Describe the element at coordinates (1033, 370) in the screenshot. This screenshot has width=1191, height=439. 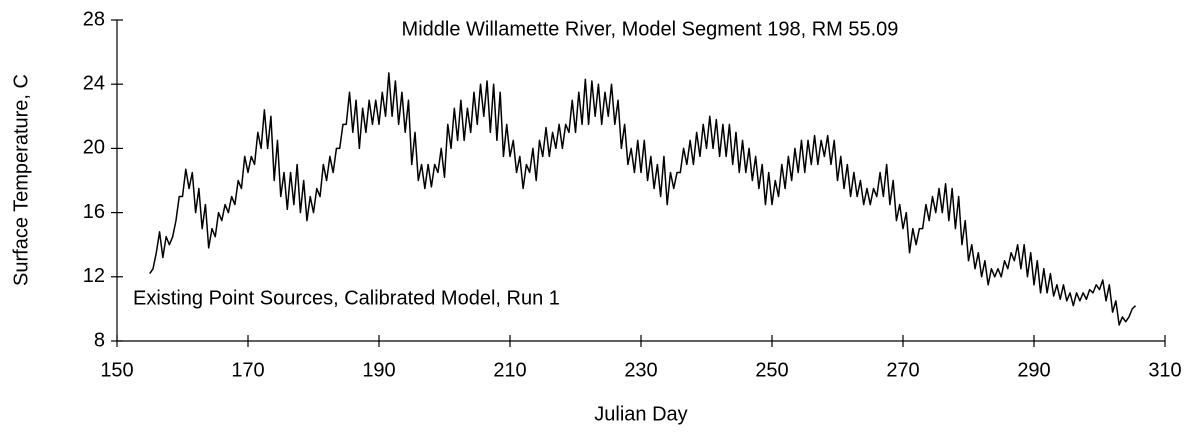
I see `x-tick-label: 290` at that location.